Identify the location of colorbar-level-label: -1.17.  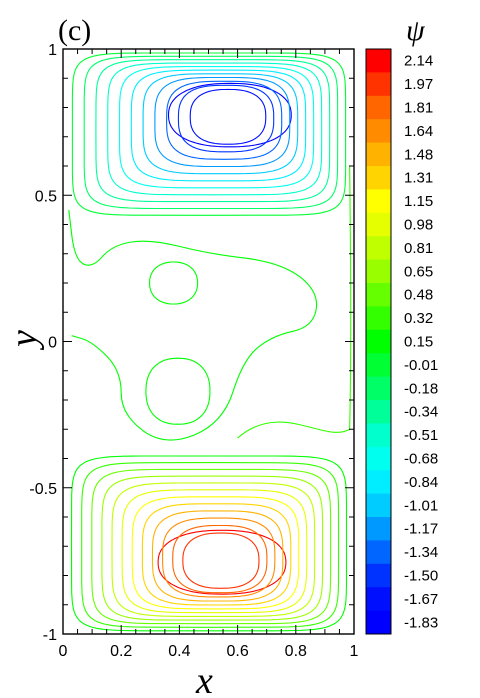
(421, 529).